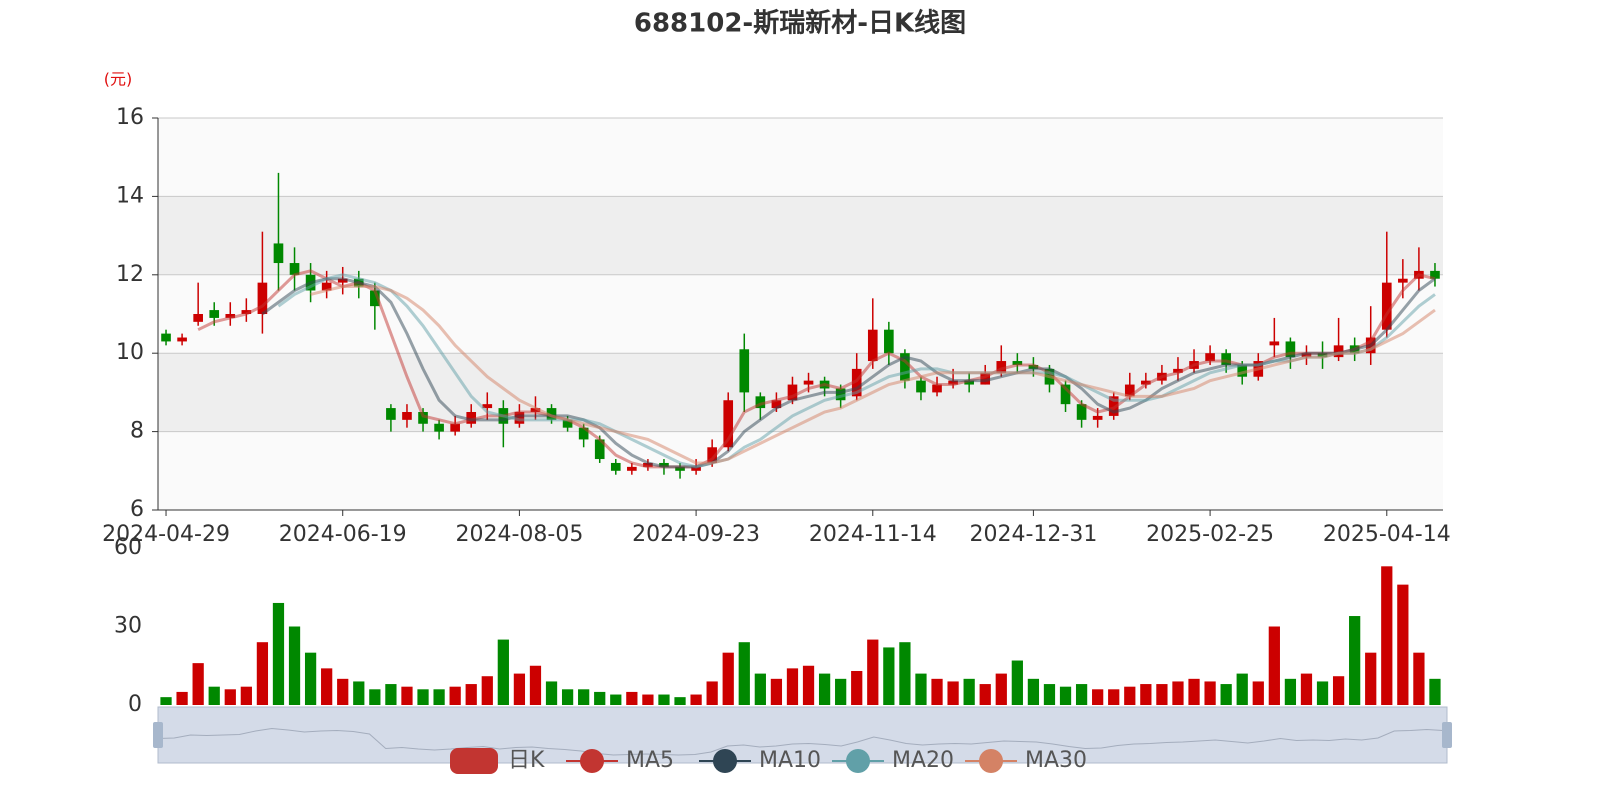  What do you see at coordinates (696, 534) in the screenshot?
I see `x-tick-label: 2024-09-23` at bounding box center [696, 534].